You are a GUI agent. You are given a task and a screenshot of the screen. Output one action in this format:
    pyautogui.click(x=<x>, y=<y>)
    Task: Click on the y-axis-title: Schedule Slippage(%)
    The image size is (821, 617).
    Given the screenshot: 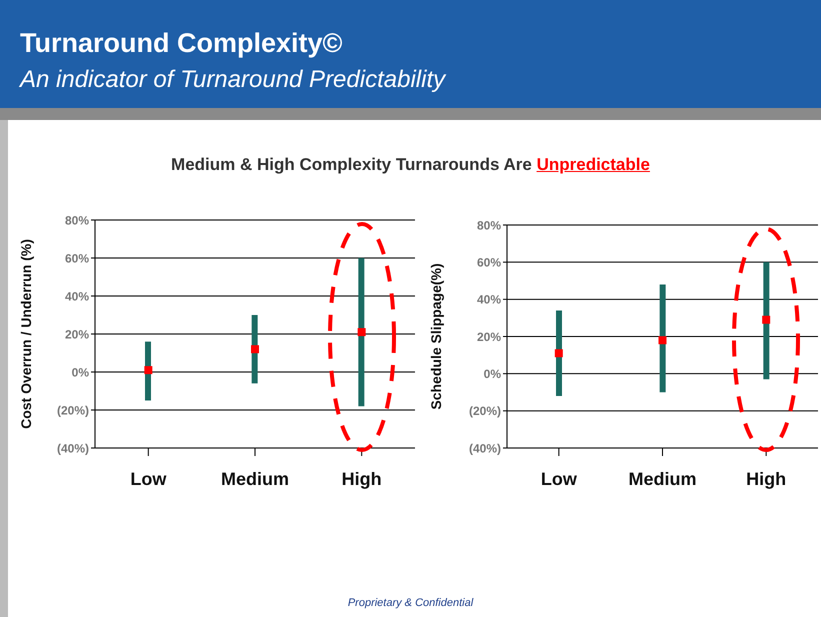 What is the action you would take?
    pyautogui.click(x=436, y=336)
    